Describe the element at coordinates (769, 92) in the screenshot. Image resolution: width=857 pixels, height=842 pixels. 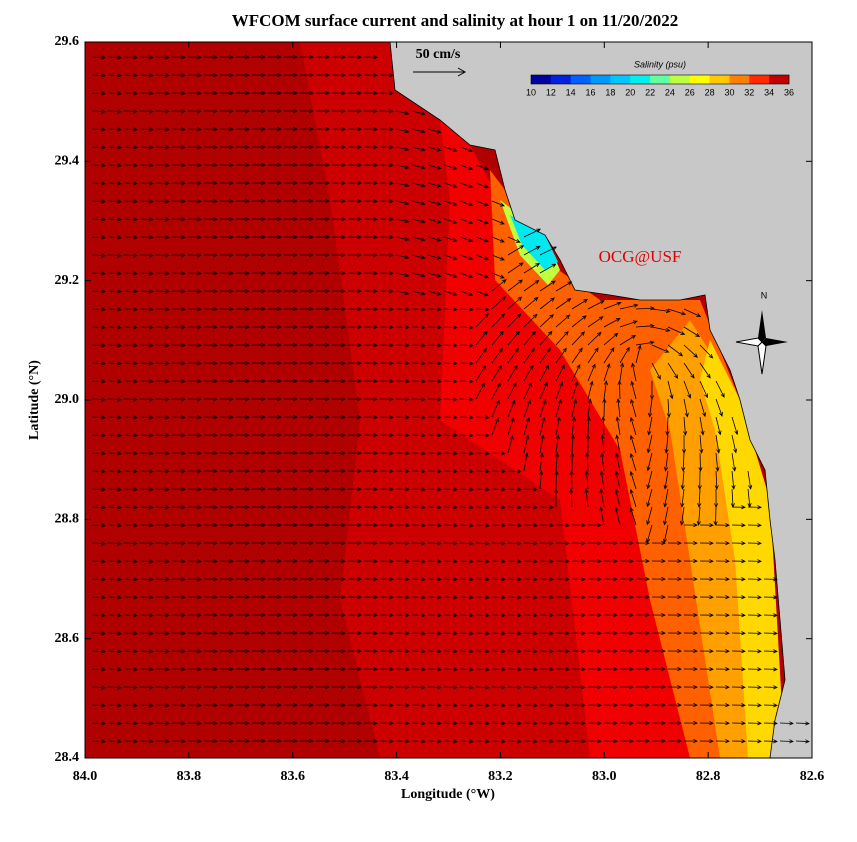
I see `colorbar-tick-label: 34` at that location.